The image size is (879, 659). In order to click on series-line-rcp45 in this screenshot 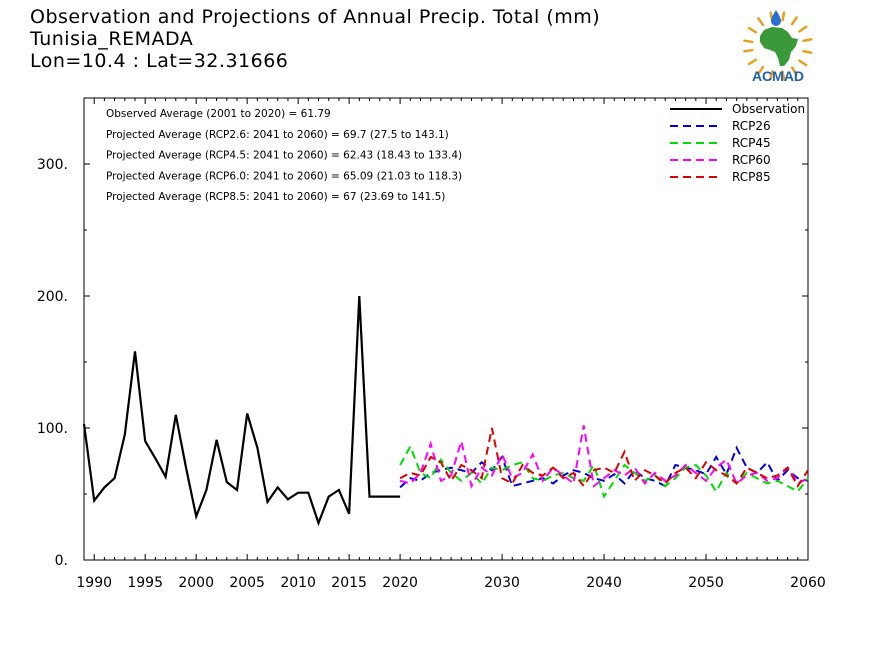, I will do `click(604, 471)`.